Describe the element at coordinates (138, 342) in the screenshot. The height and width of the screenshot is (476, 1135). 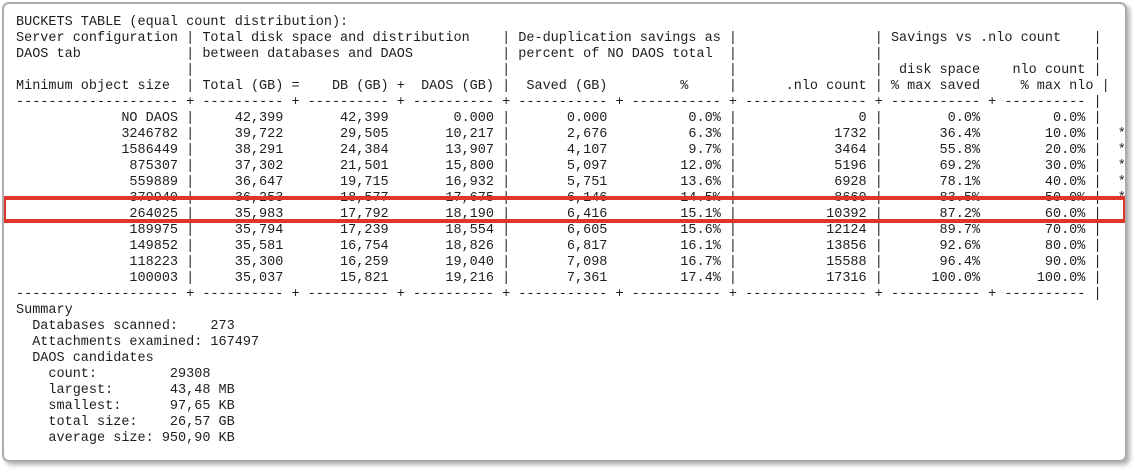
I see `summary-line: Attachments examined: 167497` at that location.